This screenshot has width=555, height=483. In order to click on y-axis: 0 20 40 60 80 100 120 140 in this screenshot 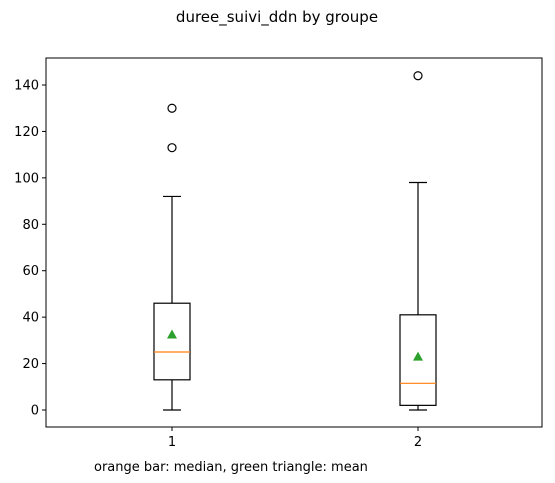, I will do `click(30, 249)`.